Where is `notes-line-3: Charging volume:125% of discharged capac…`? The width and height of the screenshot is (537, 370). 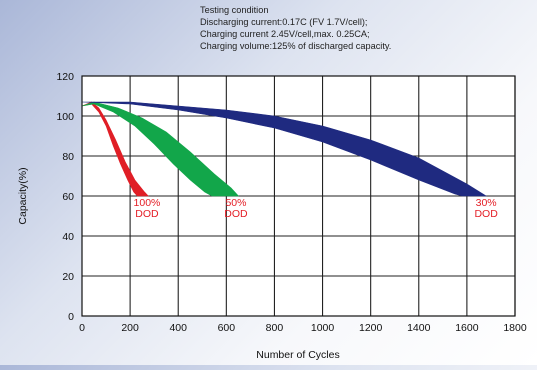 notes-line-3: Charging volume:125% of discharged capac… is located at coordinates (295, 46).